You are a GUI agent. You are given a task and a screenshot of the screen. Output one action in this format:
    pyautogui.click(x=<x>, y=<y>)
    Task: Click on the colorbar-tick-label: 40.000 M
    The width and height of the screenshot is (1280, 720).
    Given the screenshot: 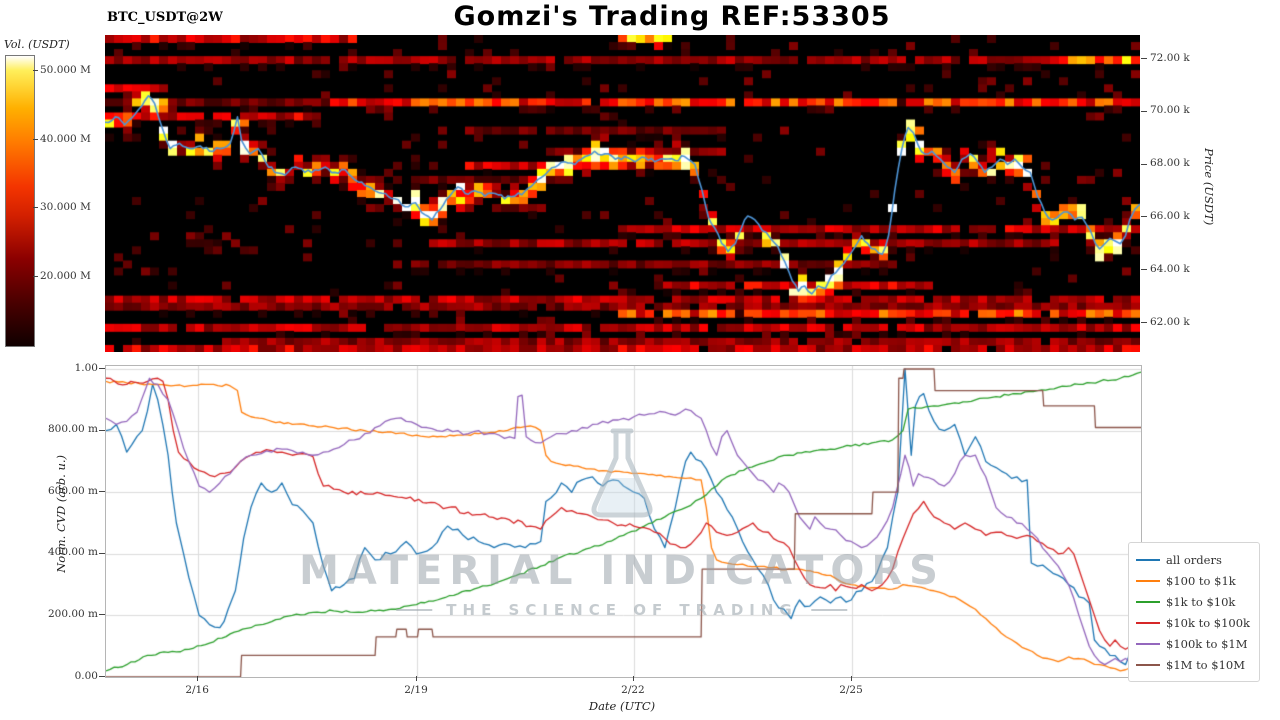 What is the action you would take?
    pyautogui.click(x=65, y=138)
    